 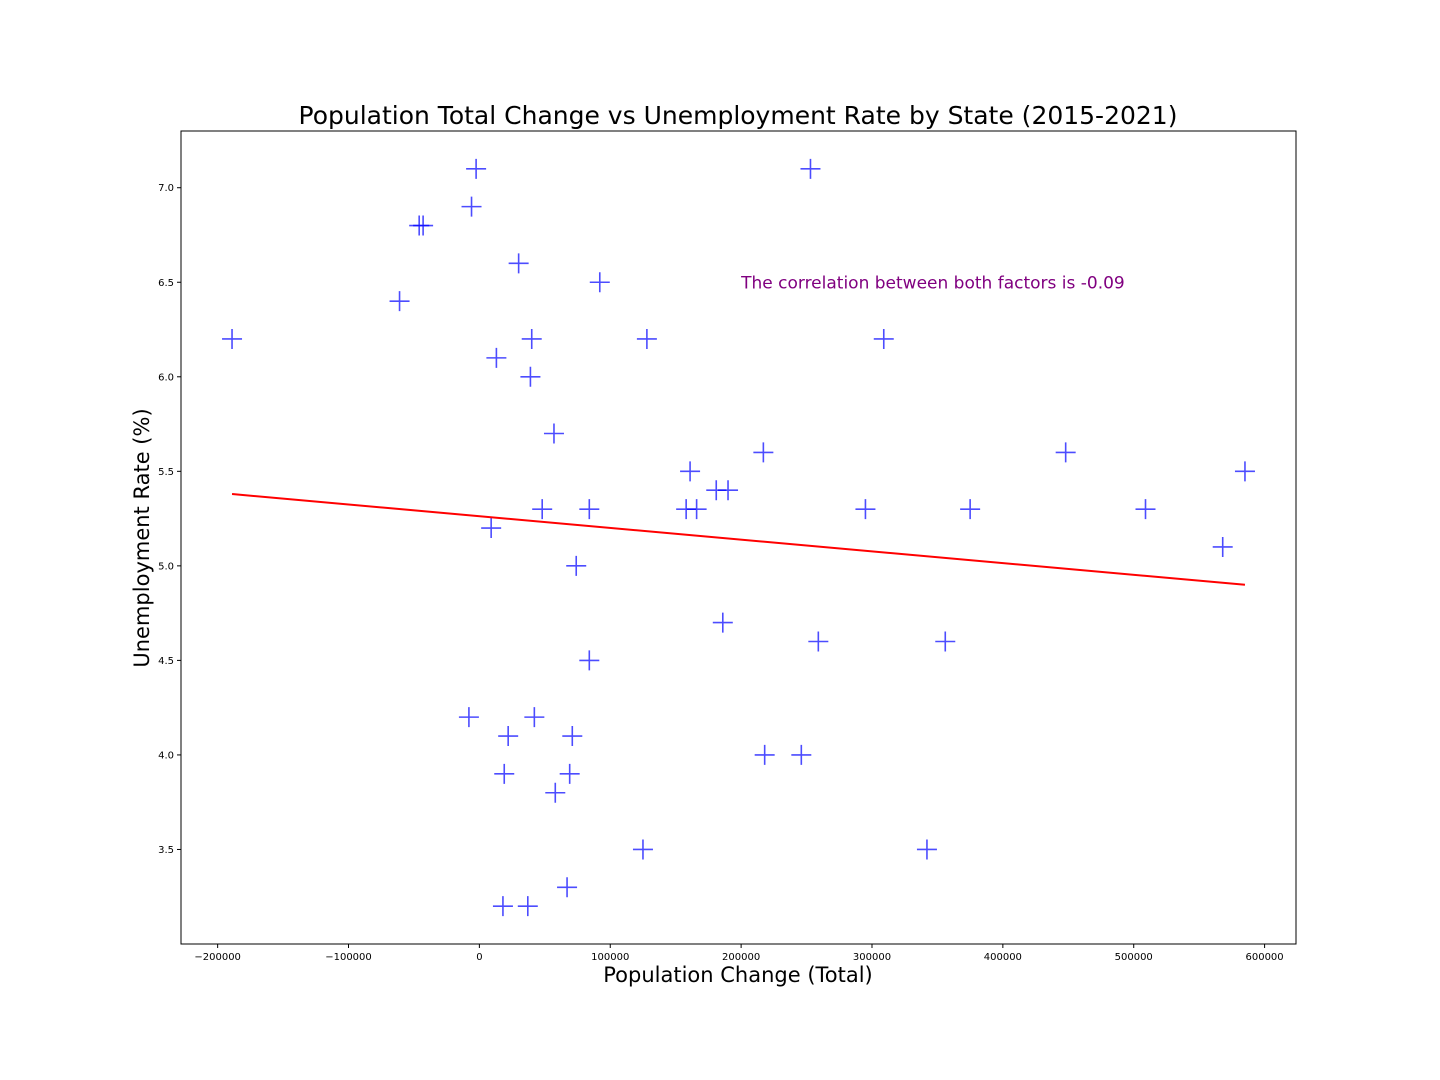 I want to click on y-tick-label: 4.5, so click(x=166, y=661).